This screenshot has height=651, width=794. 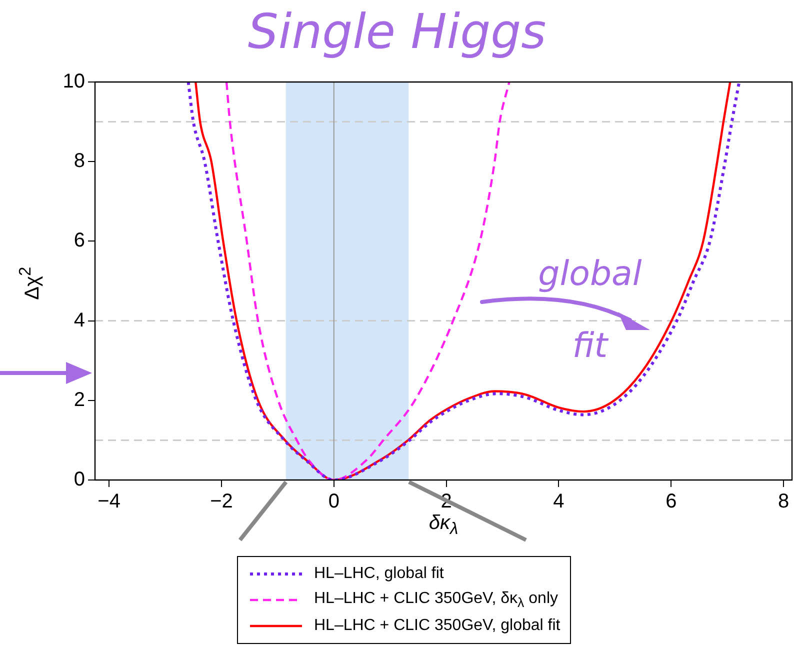 What do you see at coordinates (784, 501) in the screenshot?
I see `x-tick-label: 8` at bounding box center [784, 501].